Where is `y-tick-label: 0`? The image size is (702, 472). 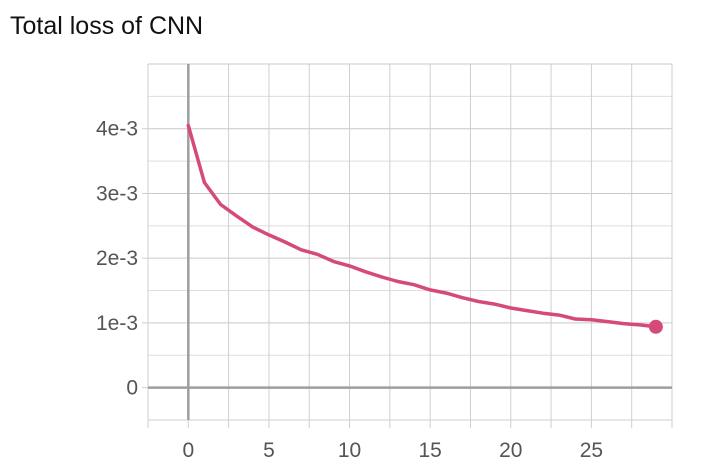
y-tick-label: 0 is located at coordinates (132, 388).